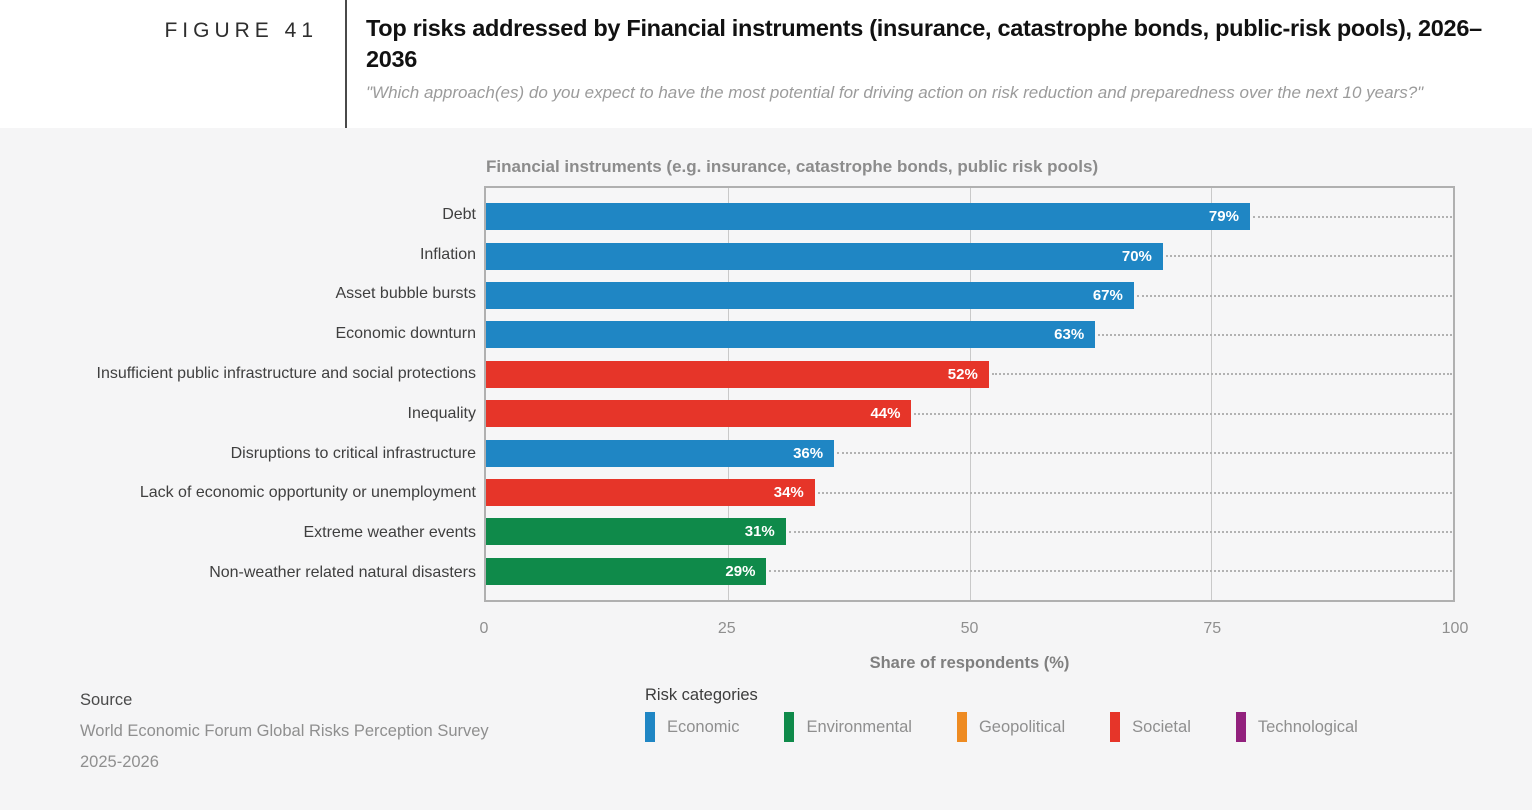  I want to click on legend-heading: Risk categories, so click(701, 695).